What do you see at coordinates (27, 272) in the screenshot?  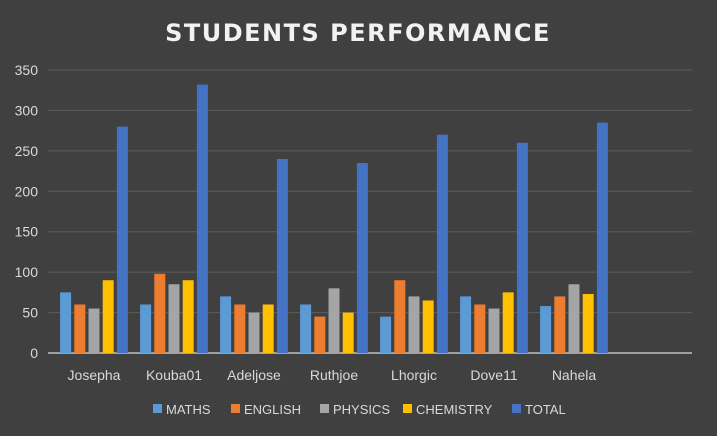 I see `y-tick-label: 100` at bounding box center [27, 272].